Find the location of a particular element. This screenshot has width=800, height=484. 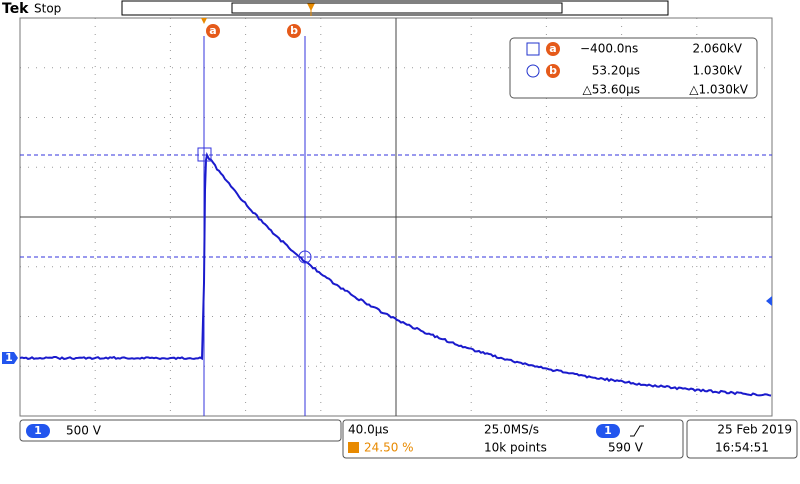

readout-a-badge is located at coordinates (553, 49).